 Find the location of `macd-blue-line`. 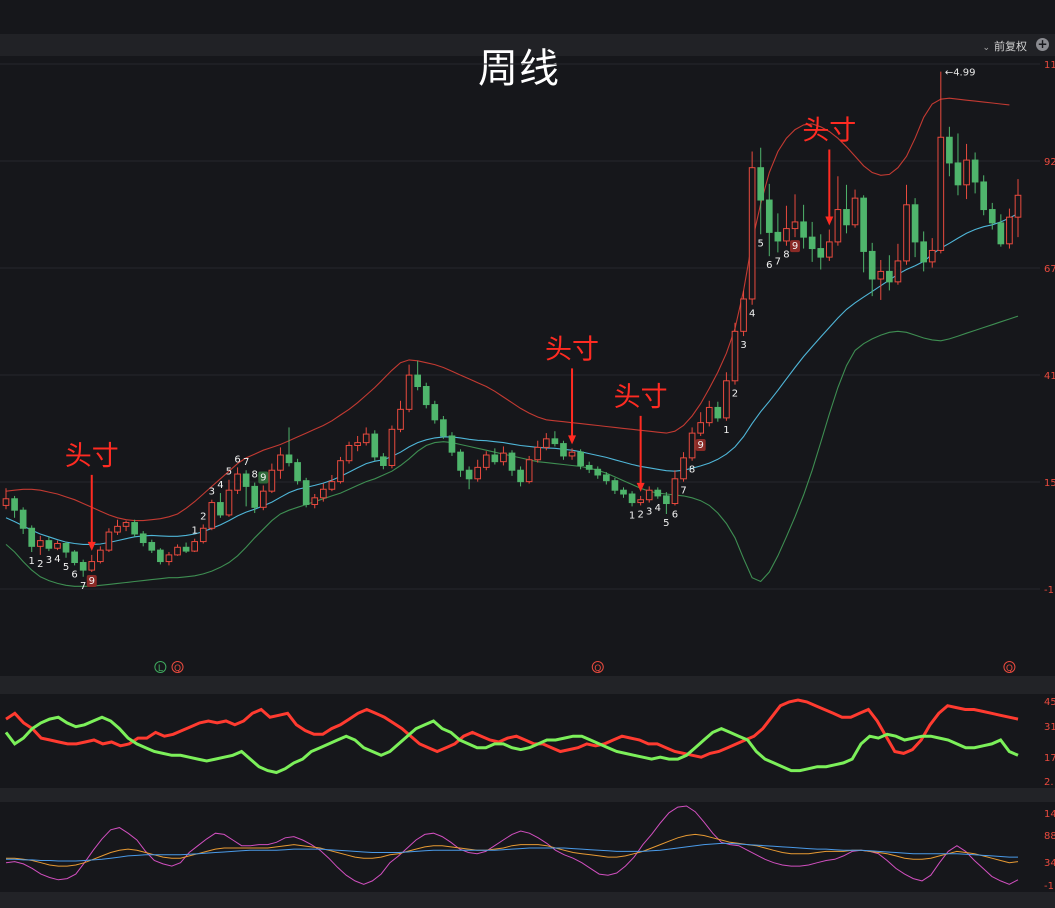

macd-blue-line is located at coordinates (512, 852).